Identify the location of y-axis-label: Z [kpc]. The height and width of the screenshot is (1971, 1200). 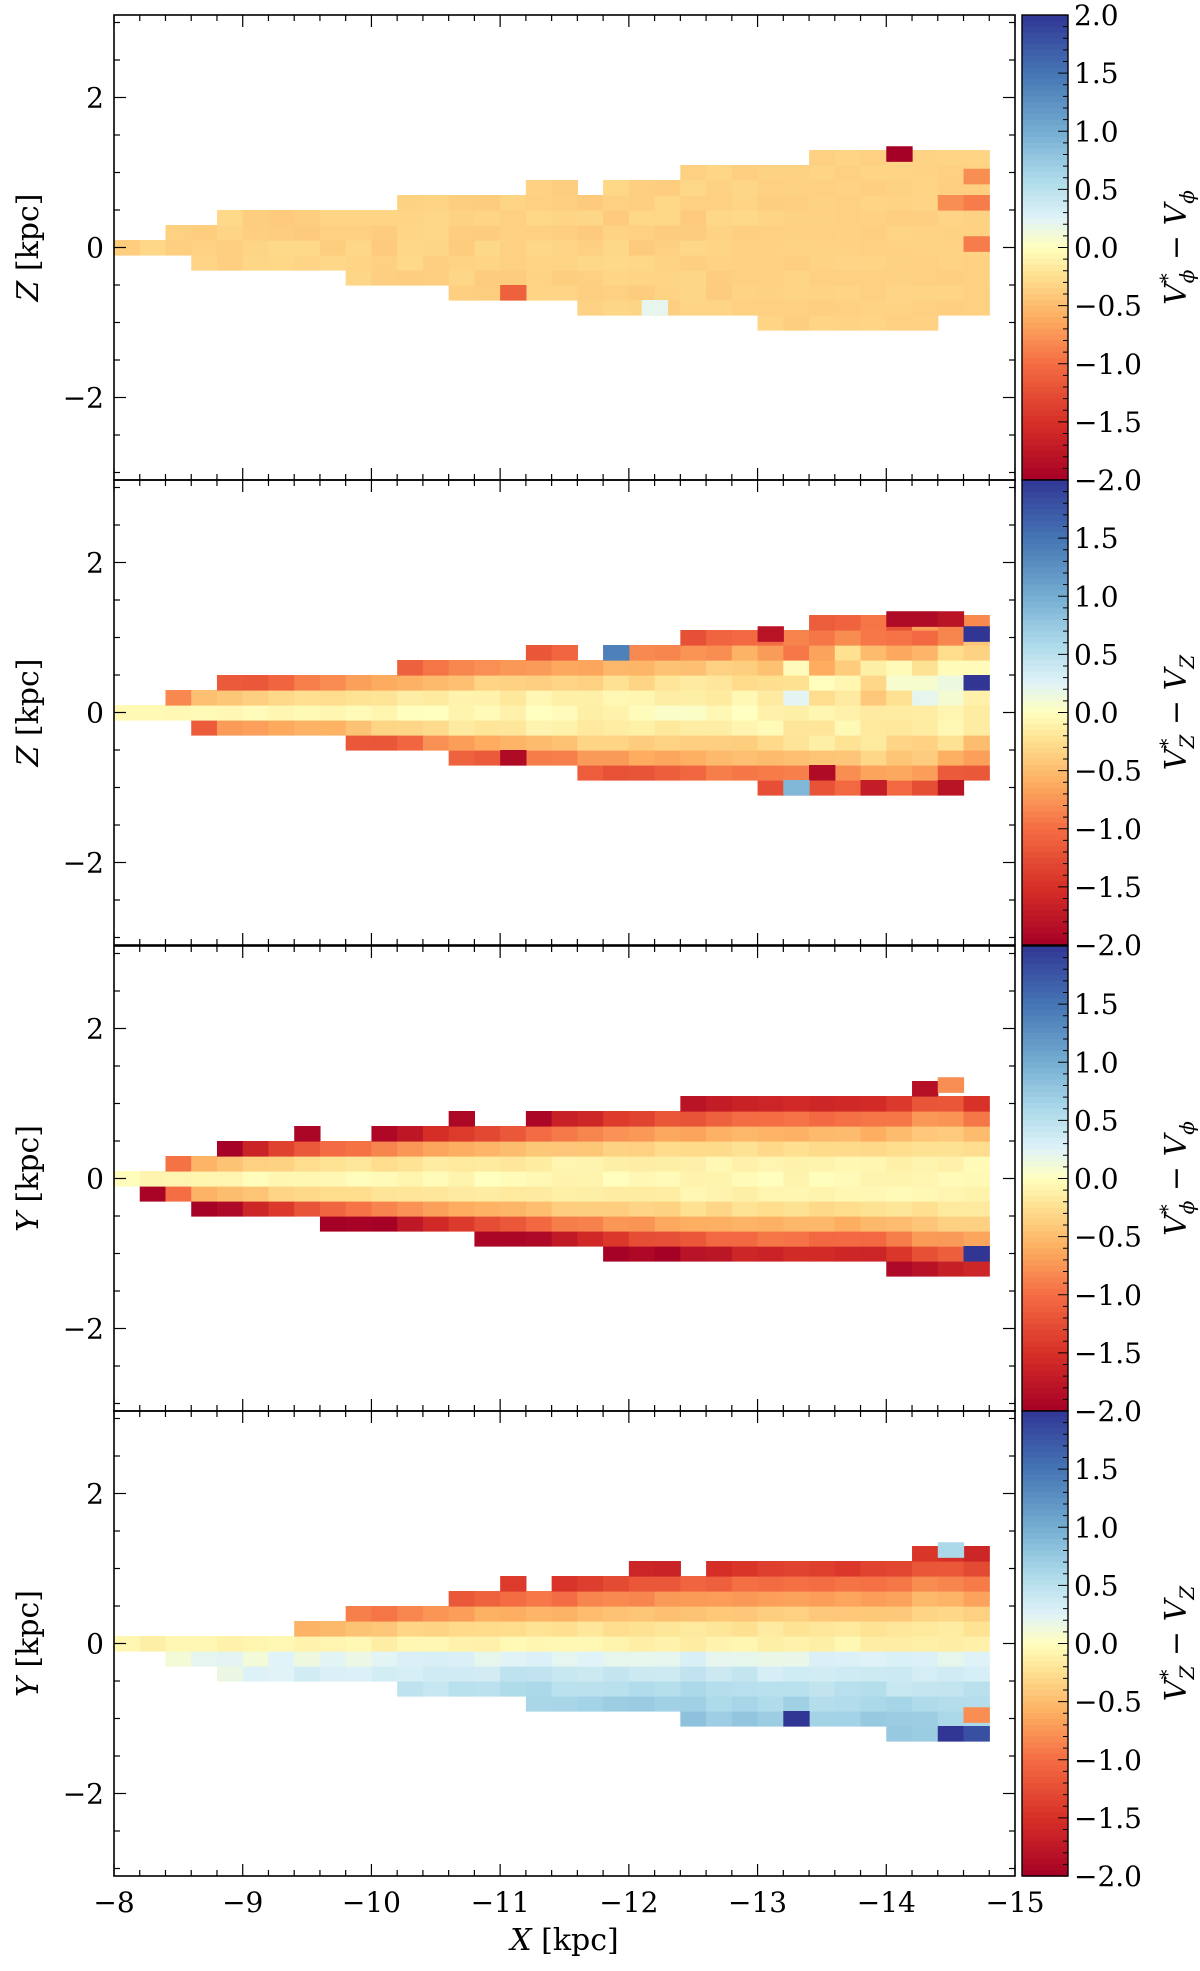
(28, 713).